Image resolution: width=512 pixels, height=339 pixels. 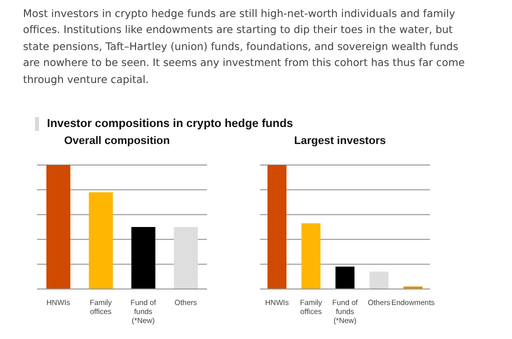 What do you see at coordinates (340, 142) in the screenshot?
I see `chart-title: Largest investors` at bounding box center [340, 142].